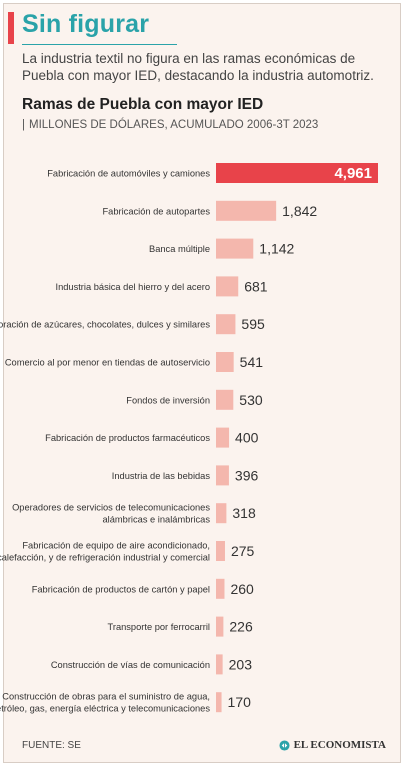  Describe the element at coordinates (11, 28) in the screenshot. I see `headline-accent` at that location.